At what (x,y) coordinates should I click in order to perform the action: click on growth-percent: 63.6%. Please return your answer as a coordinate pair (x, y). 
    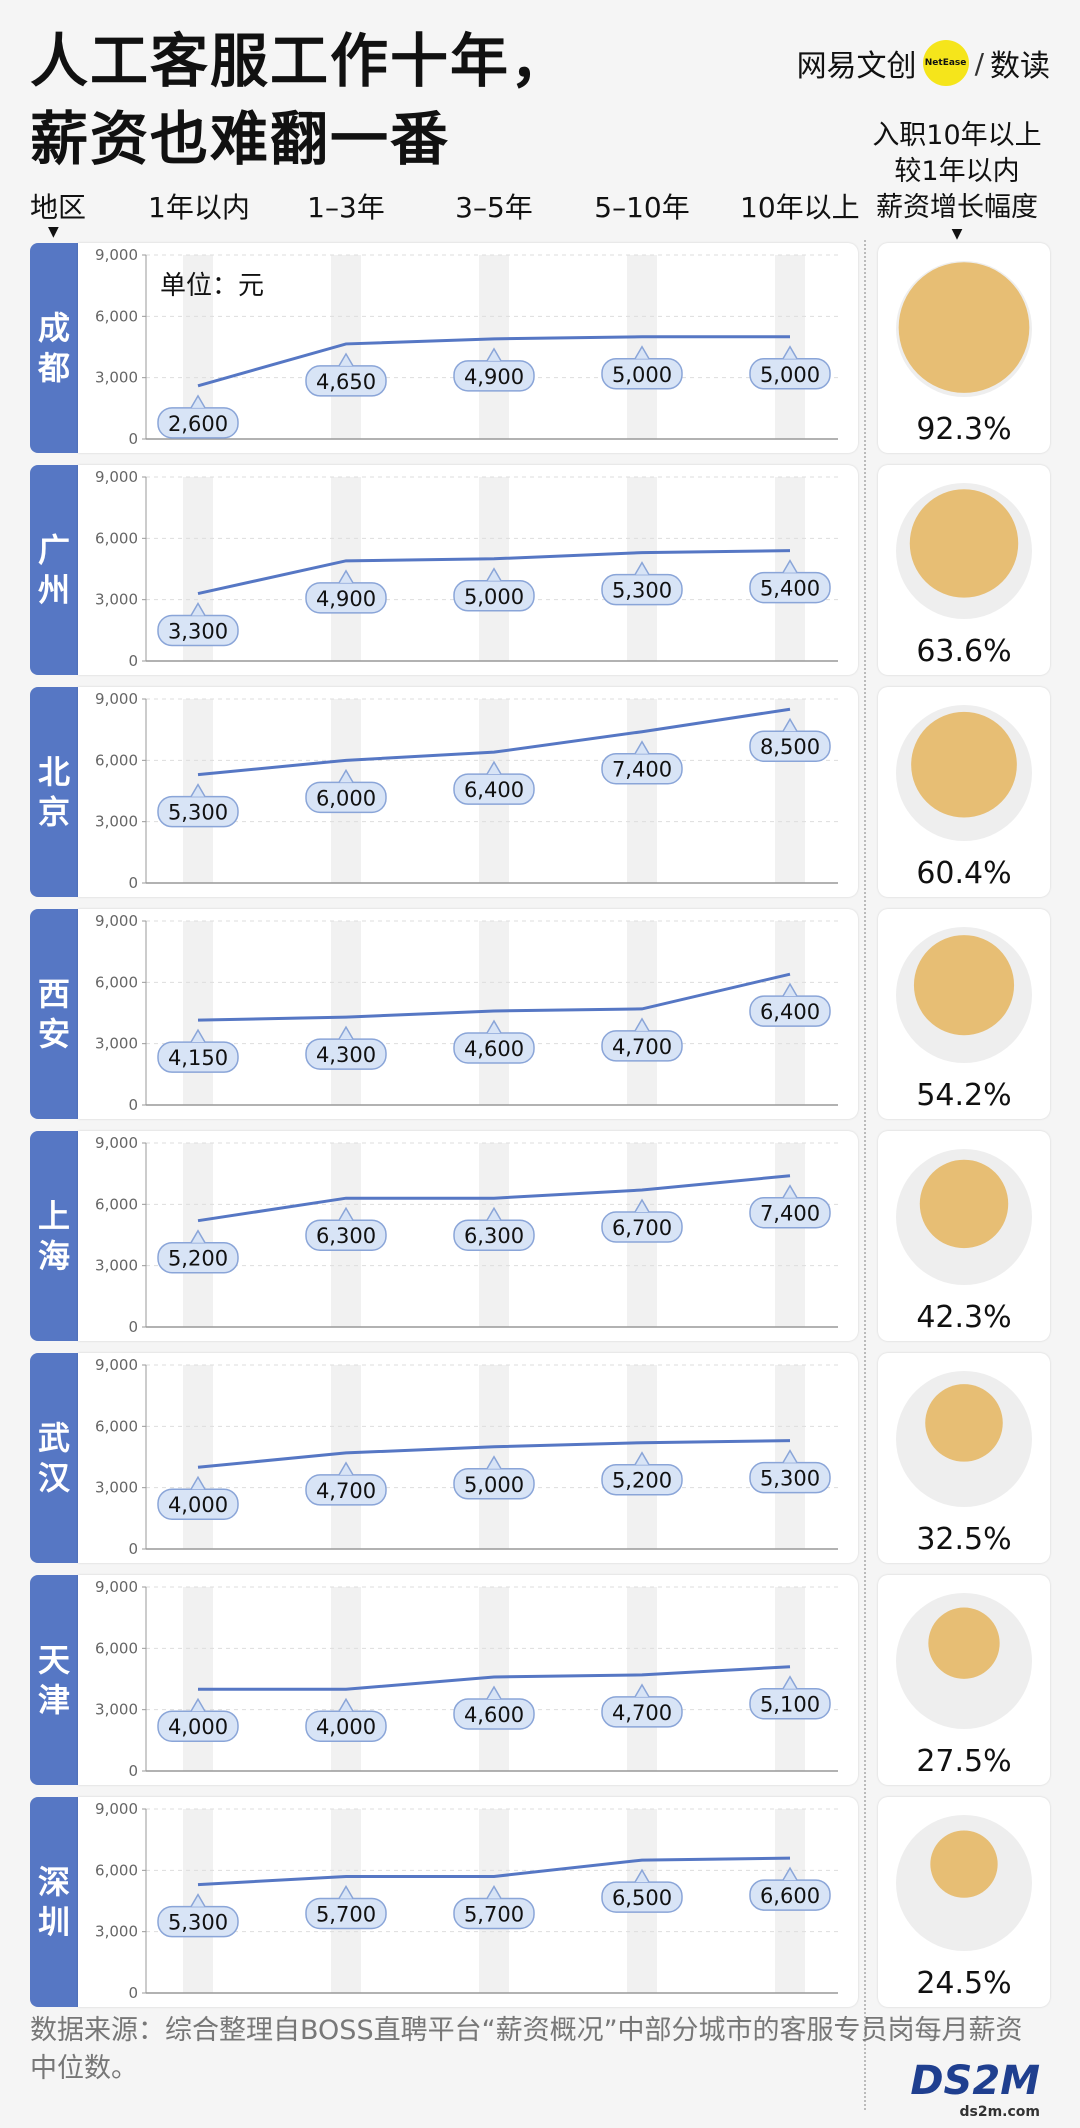
    Looking at the image, I should click on (964, 651).